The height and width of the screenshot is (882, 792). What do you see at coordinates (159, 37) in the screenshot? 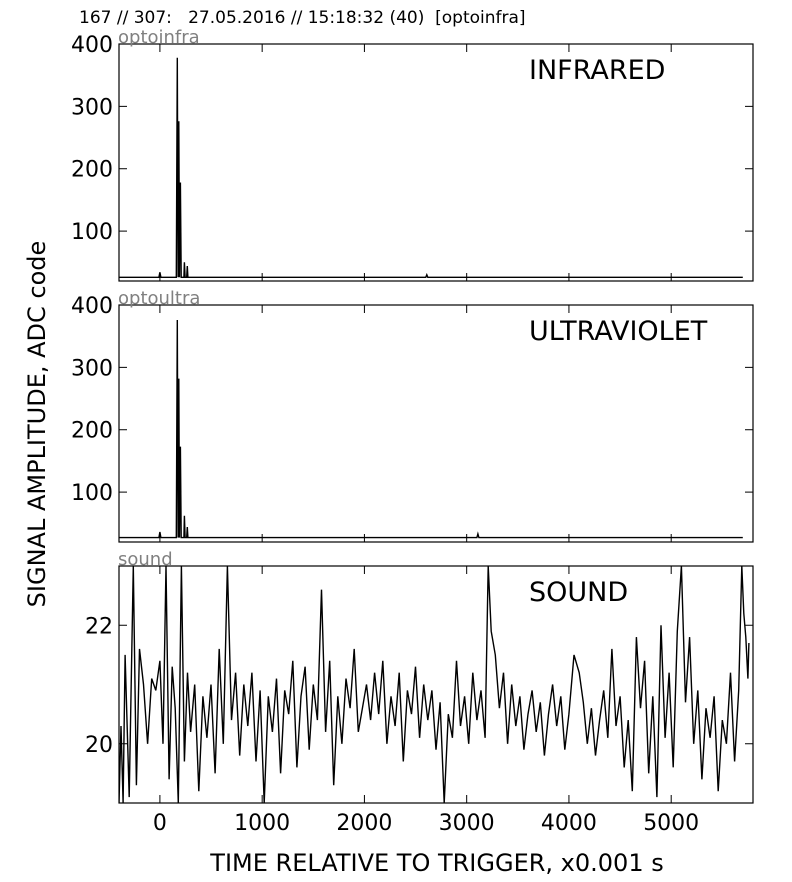
I see `source-label-optoinfra: optoinfra` at bounding box center [159, 37].